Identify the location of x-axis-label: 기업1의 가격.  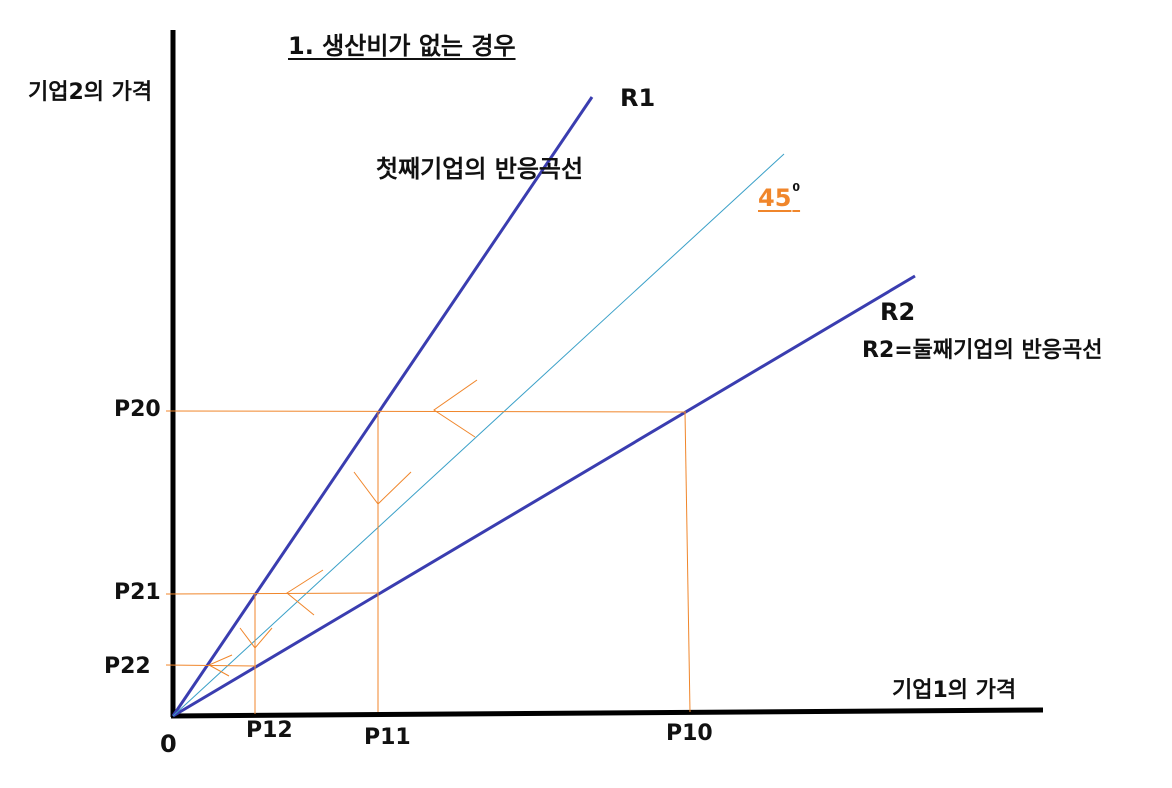
(954, 690).